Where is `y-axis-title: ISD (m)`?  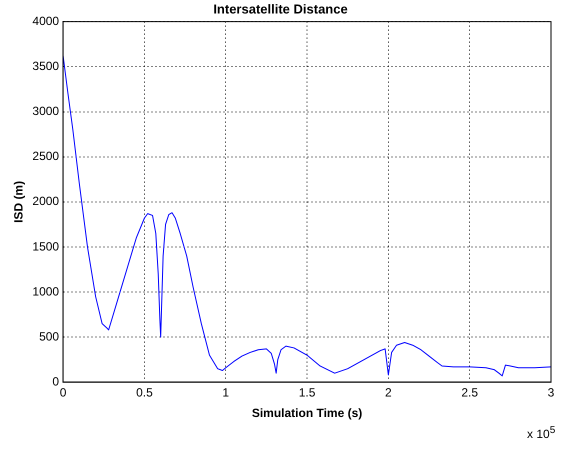
y-axis-title: ISD (m) is located at coordinates (19, 201).